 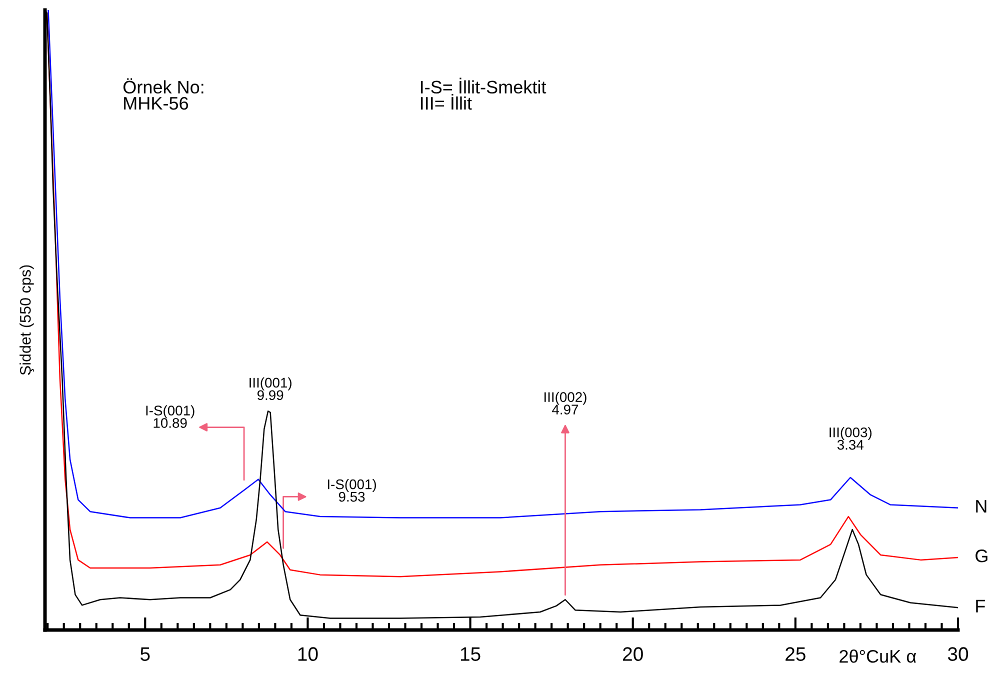 I want to click on series-label: N, so click(x=981, y=506).